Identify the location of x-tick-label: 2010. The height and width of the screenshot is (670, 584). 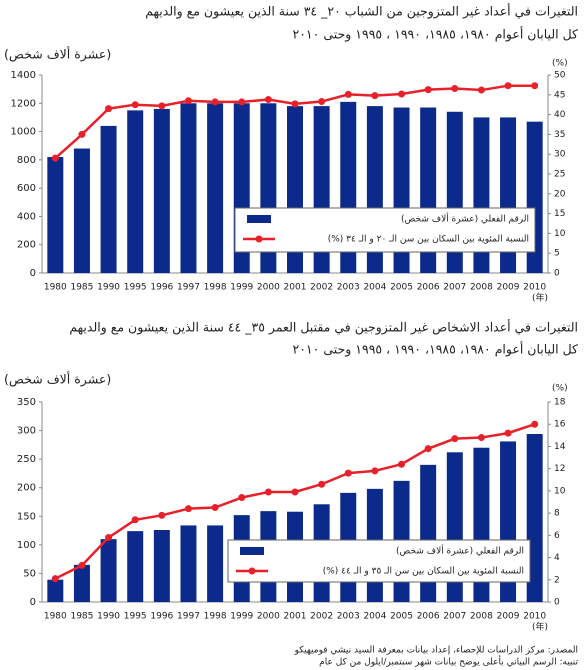
(534, 288).